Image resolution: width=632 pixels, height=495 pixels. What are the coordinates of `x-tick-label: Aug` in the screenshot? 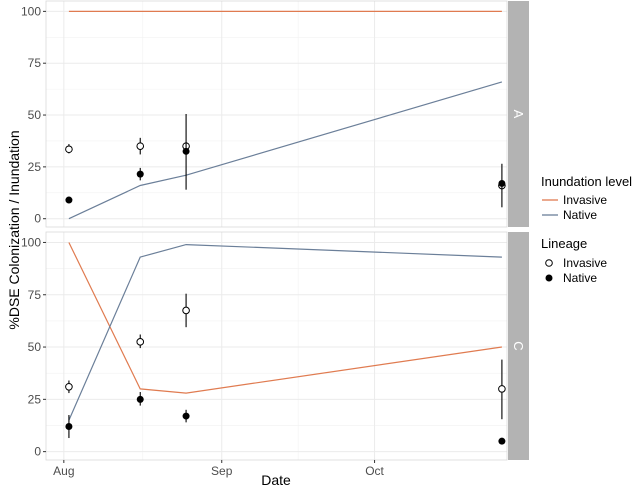 It's located at (63, 471).